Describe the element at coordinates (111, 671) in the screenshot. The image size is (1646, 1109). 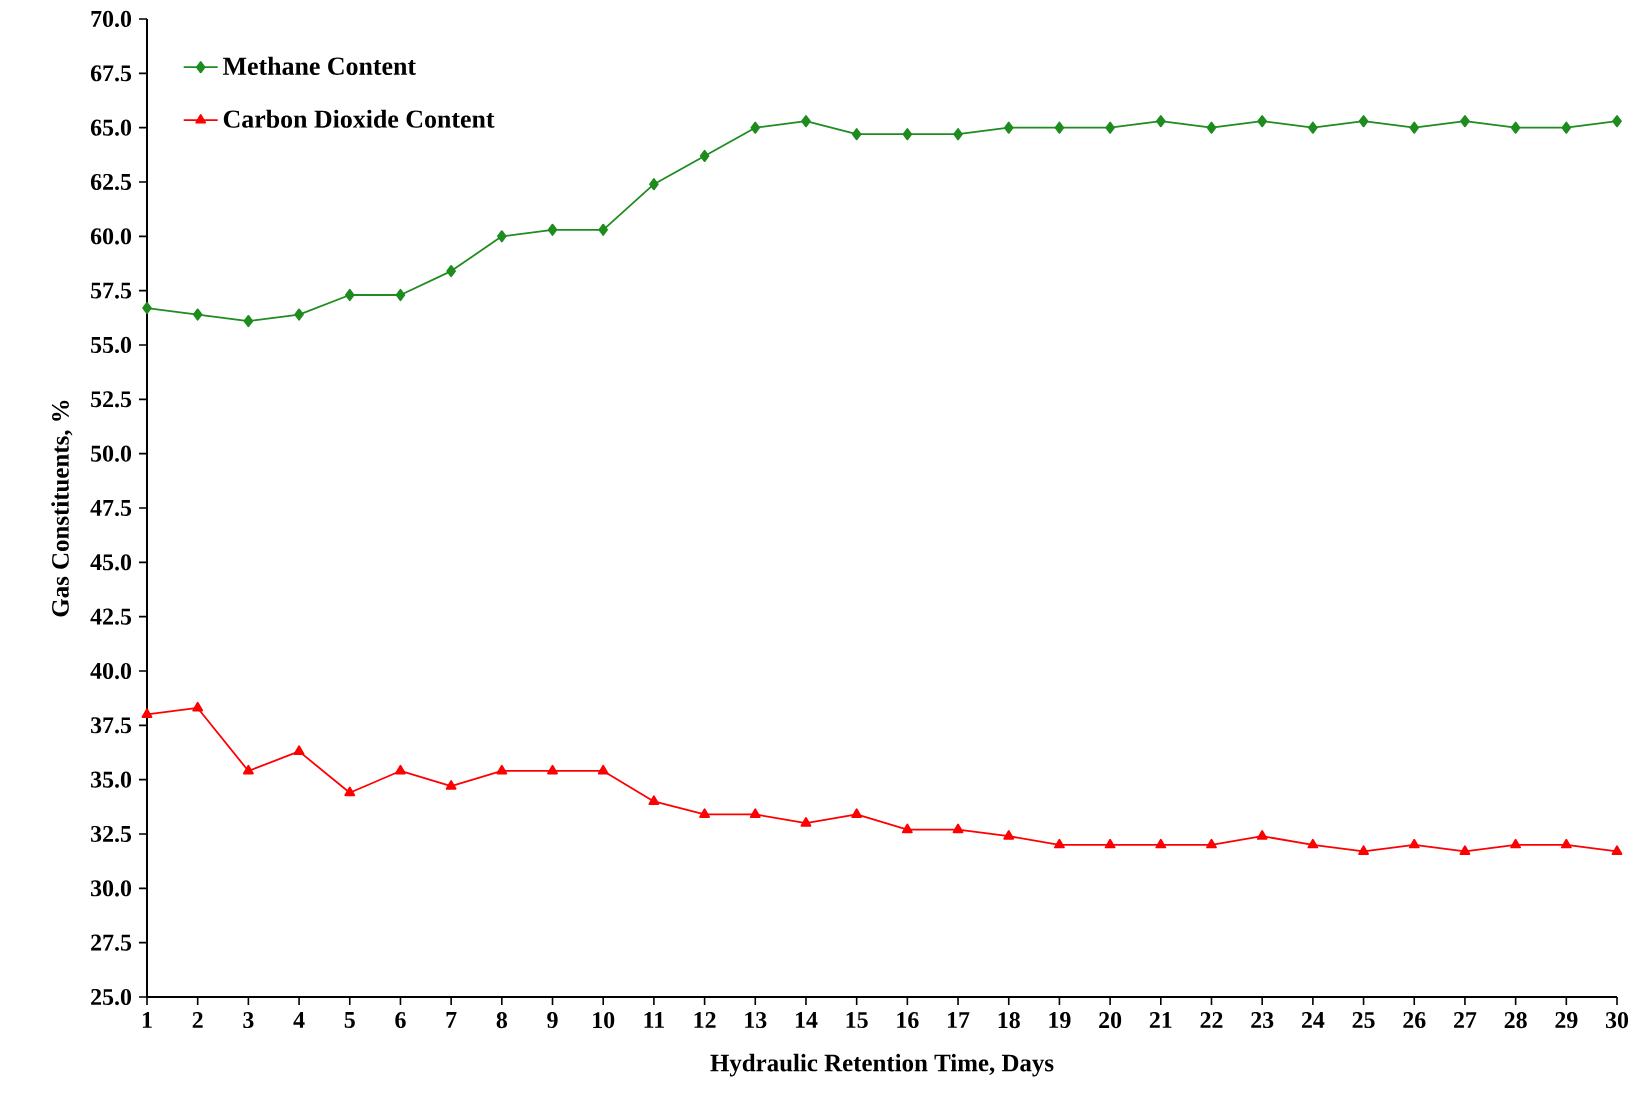
I see `y-tick-label: 40.0` at that location.